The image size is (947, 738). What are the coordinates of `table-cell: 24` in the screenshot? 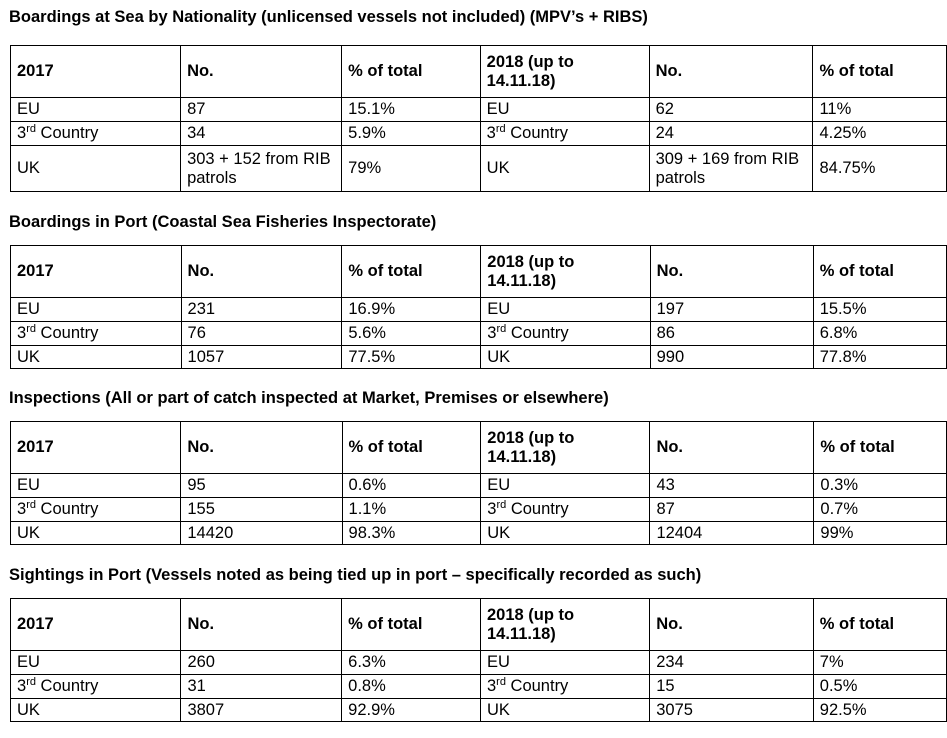 It's located at (731, 133).